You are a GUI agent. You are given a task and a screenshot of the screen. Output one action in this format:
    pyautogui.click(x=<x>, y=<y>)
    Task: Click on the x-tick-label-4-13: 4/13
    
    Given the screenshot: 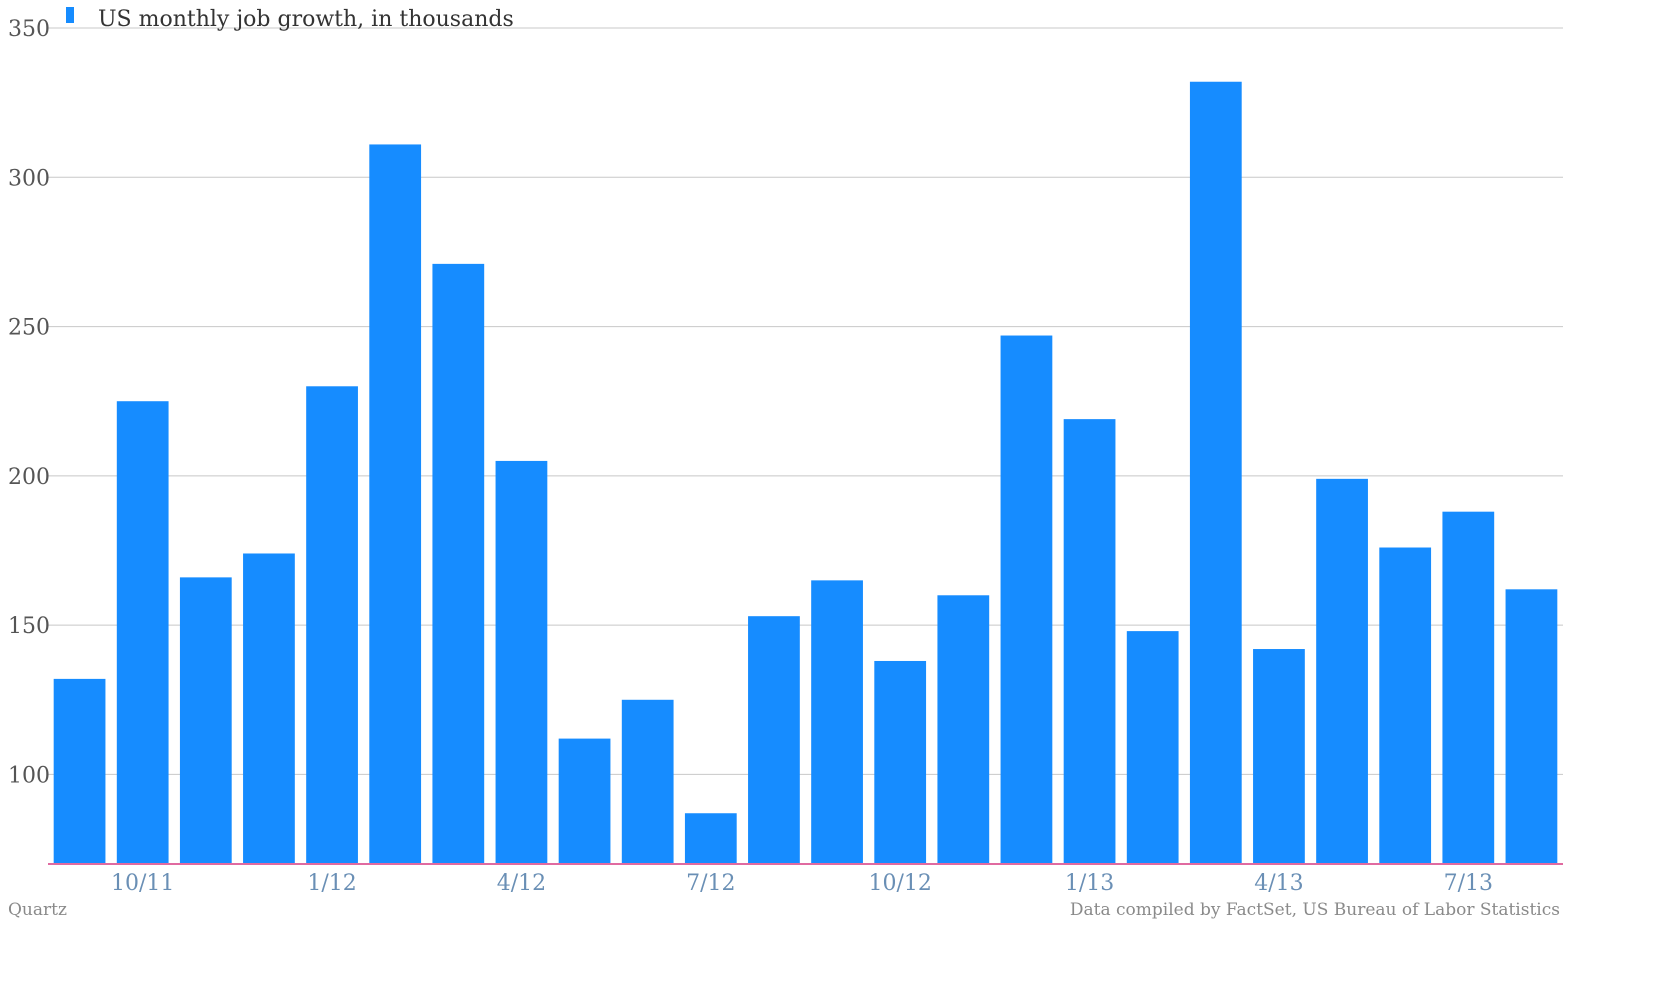 What is the action you would take?
    pyautogui.click(x=1278, y=883)
    